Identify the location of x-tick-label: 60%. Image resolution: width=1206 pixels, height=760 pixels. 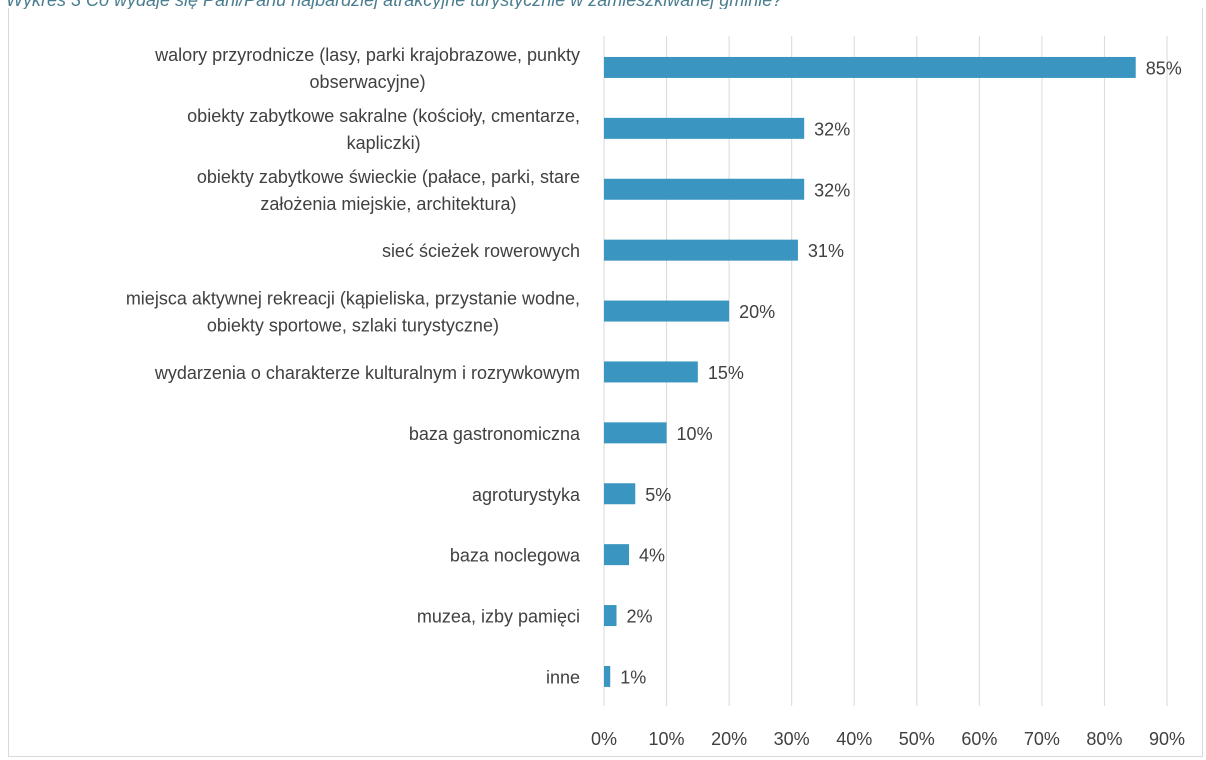
(979, 739).